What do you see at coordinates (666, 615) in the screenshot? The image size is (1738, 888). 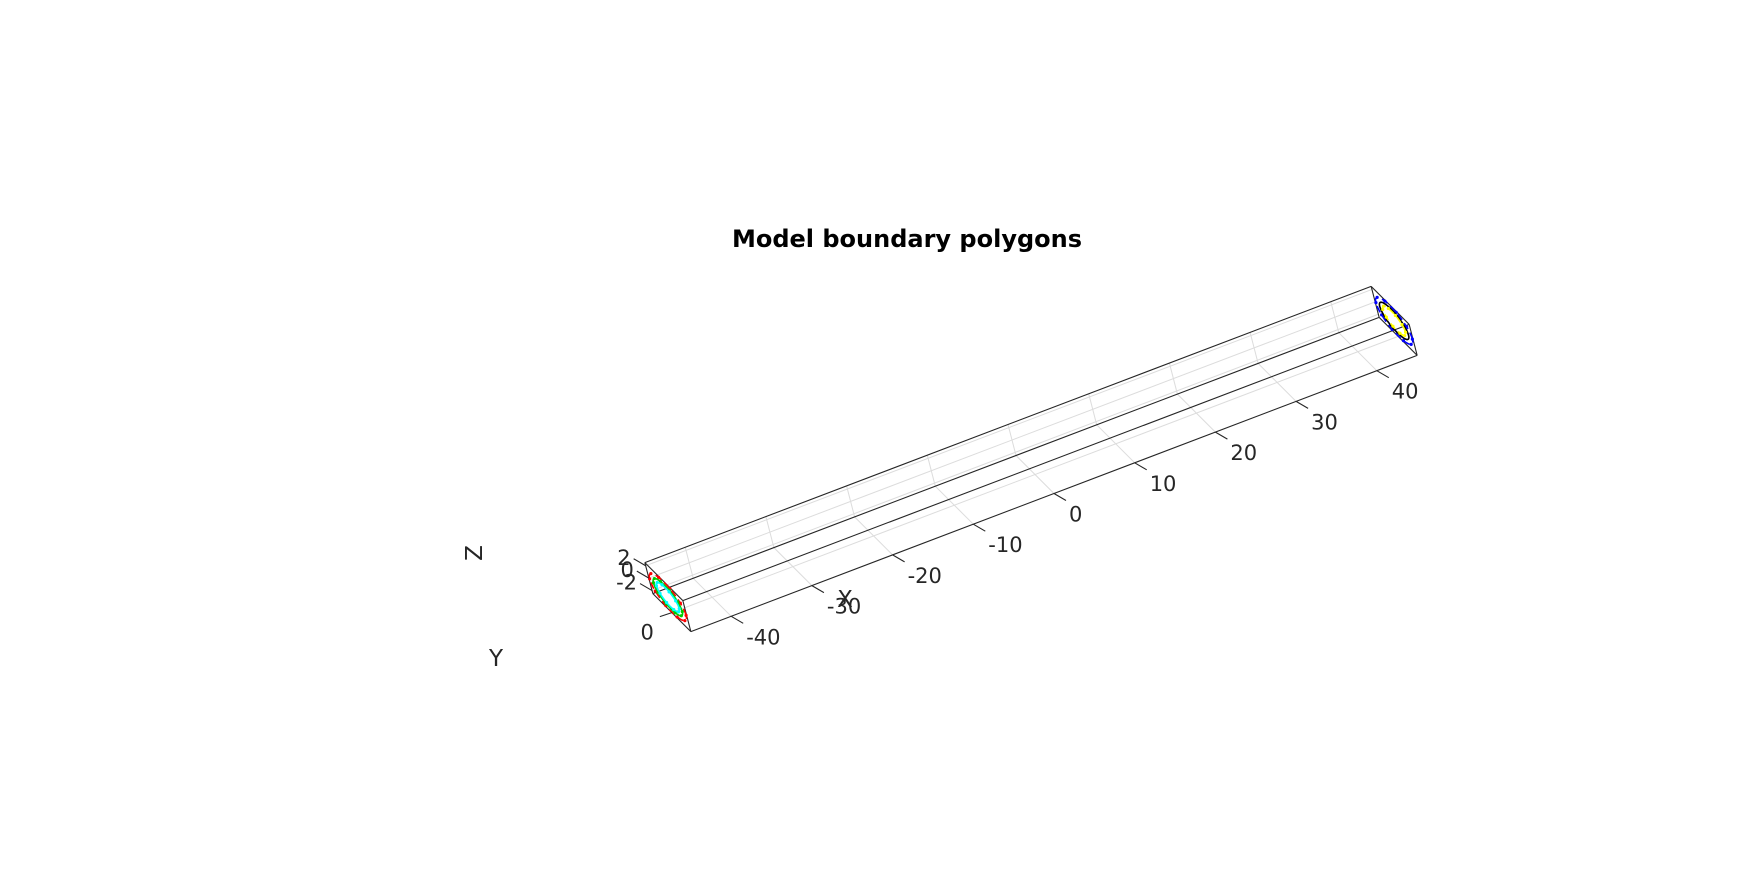 I see `y-tick` at bounding box center [666, 615].